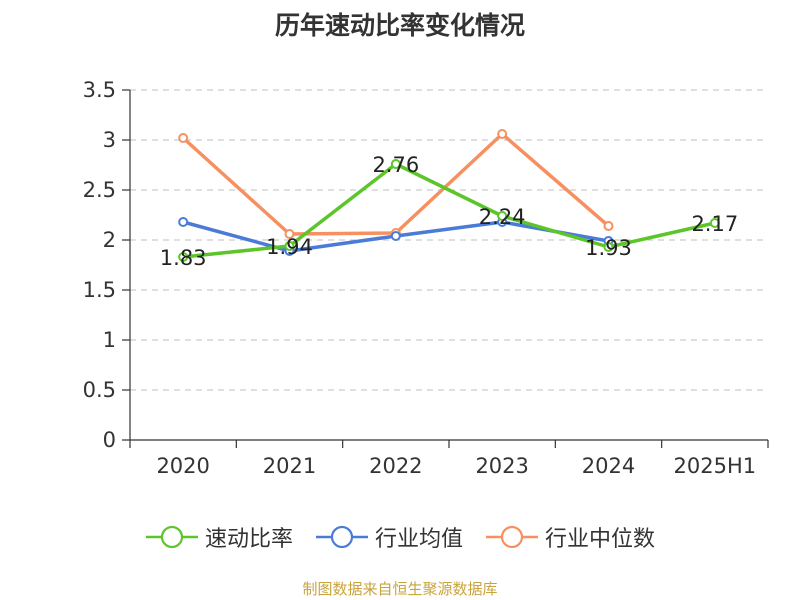 This screenshot has width=800, height=600. Describe the element at coordinates (99, 390) in the screenshot. I see `y-tick-label: 0.5` at that location.